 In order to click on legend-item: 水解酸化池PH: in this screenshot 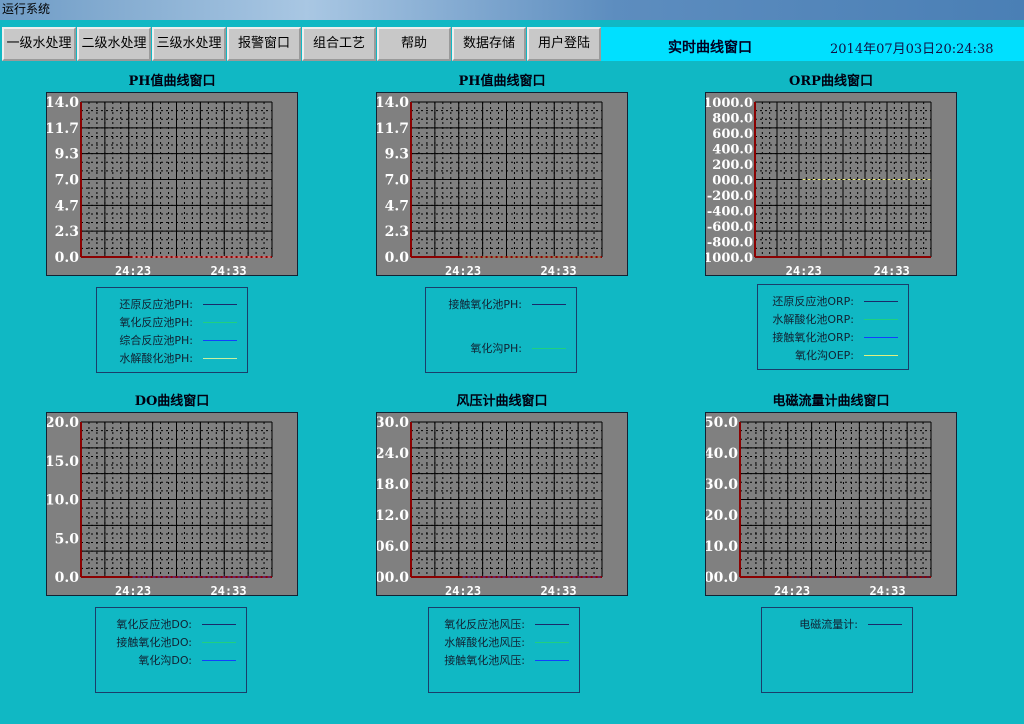, I will do `click(178, 358)`.